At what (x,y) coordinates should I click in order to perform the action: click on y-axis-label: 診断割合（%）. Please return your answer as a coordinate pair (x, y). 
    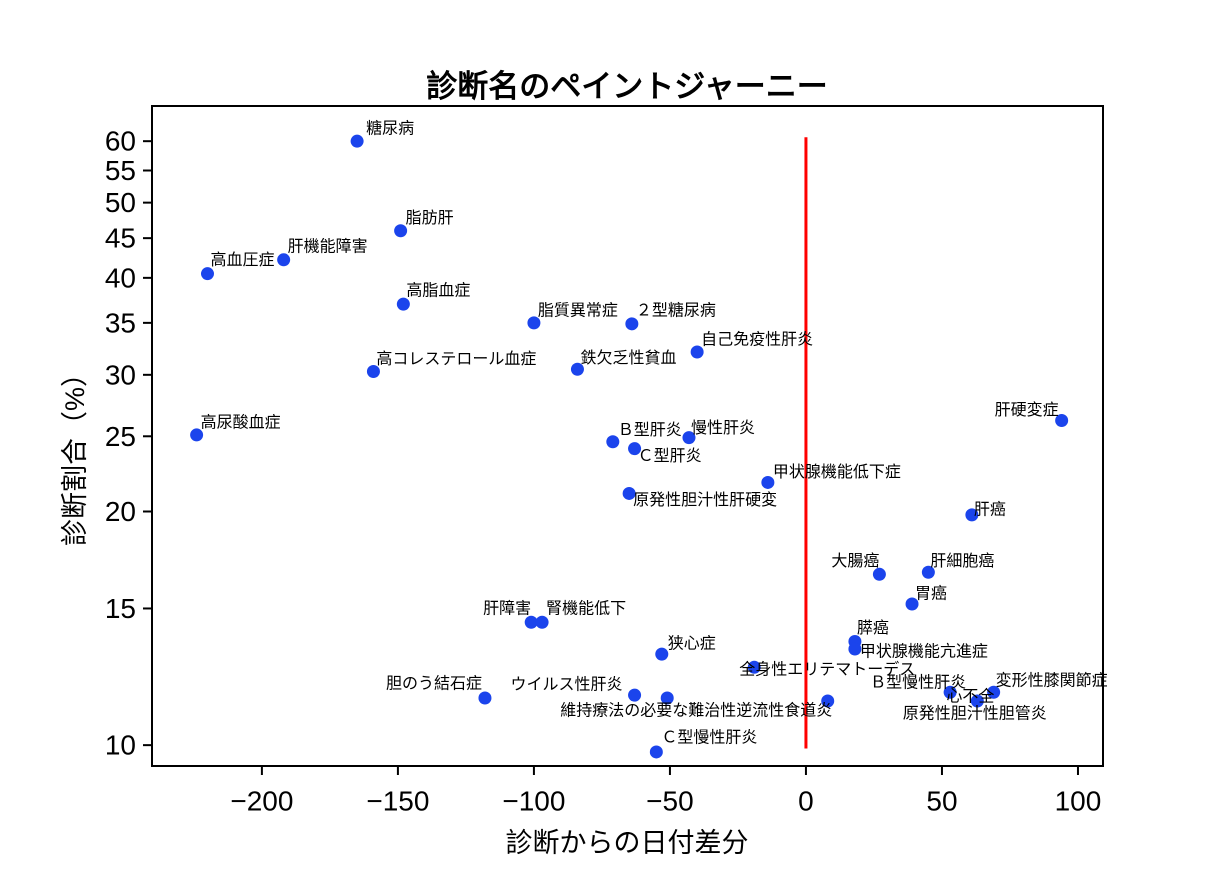
    Looking at the image, I should click on (75, 453).